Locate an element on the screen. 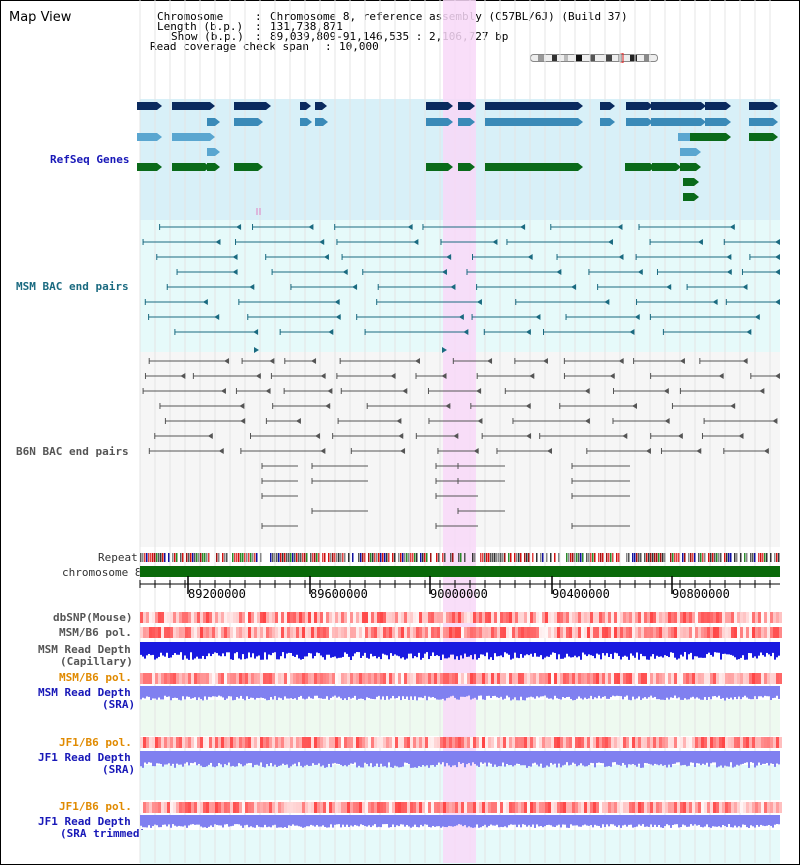 The height and width of the screenshot is (865, 800). track-label-msm-bac: MSM BAC end pairs is located at coordinates (72, 286).